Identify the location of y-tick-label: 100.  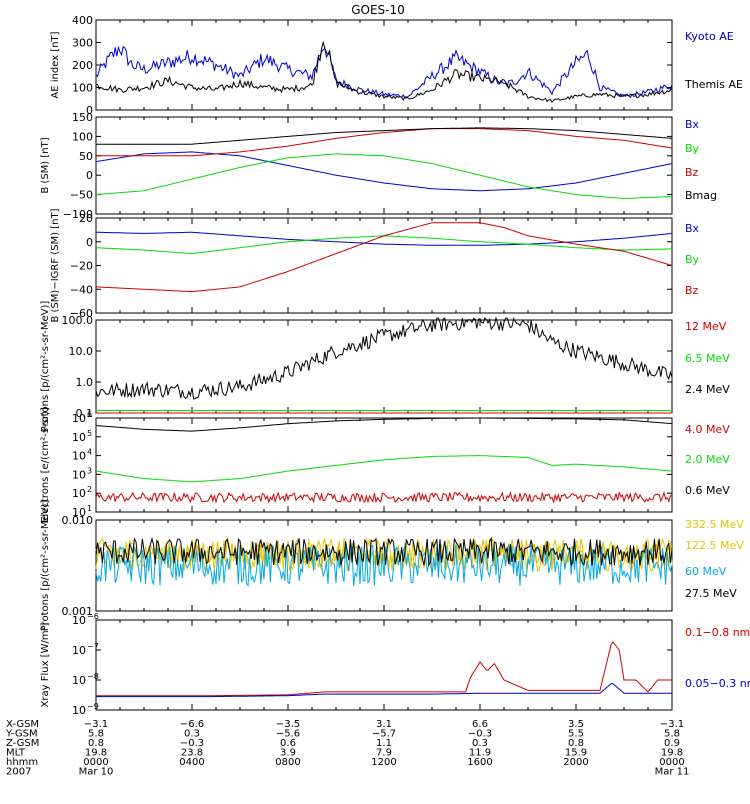
(82, 88).